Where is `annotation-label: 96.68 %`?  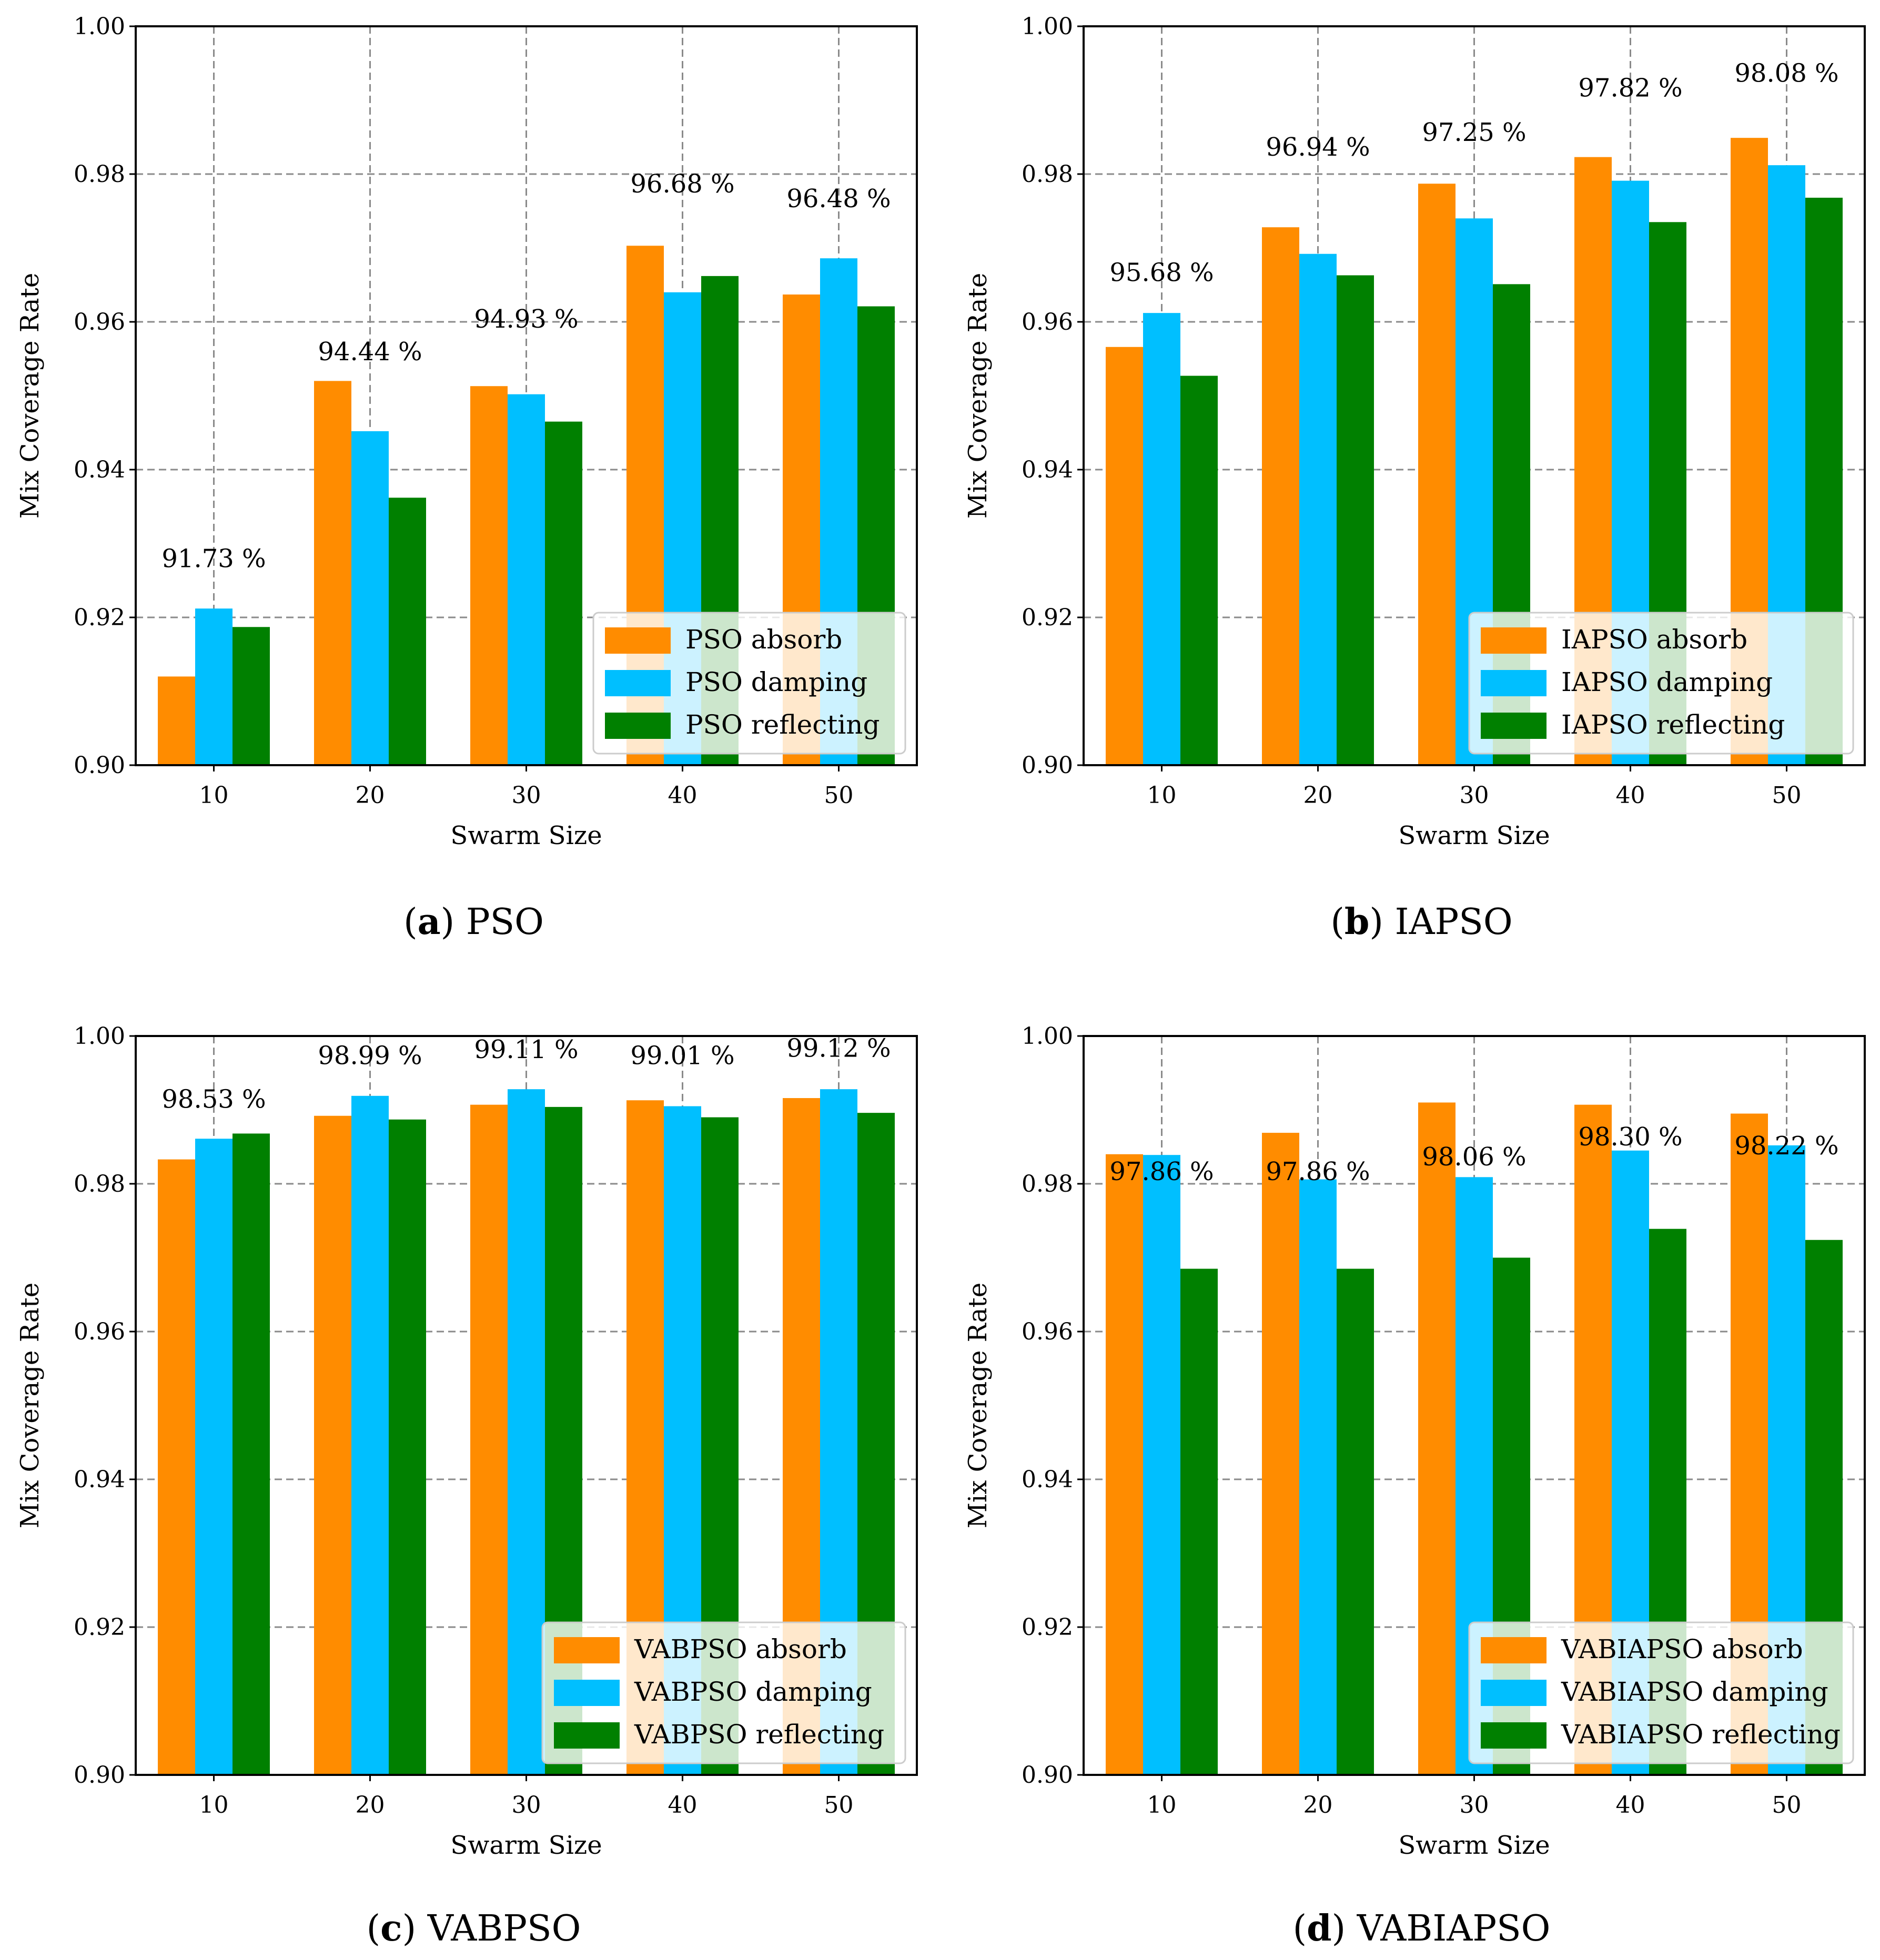 annotation-label: 96.68 % is located at coordinates (682, 184).